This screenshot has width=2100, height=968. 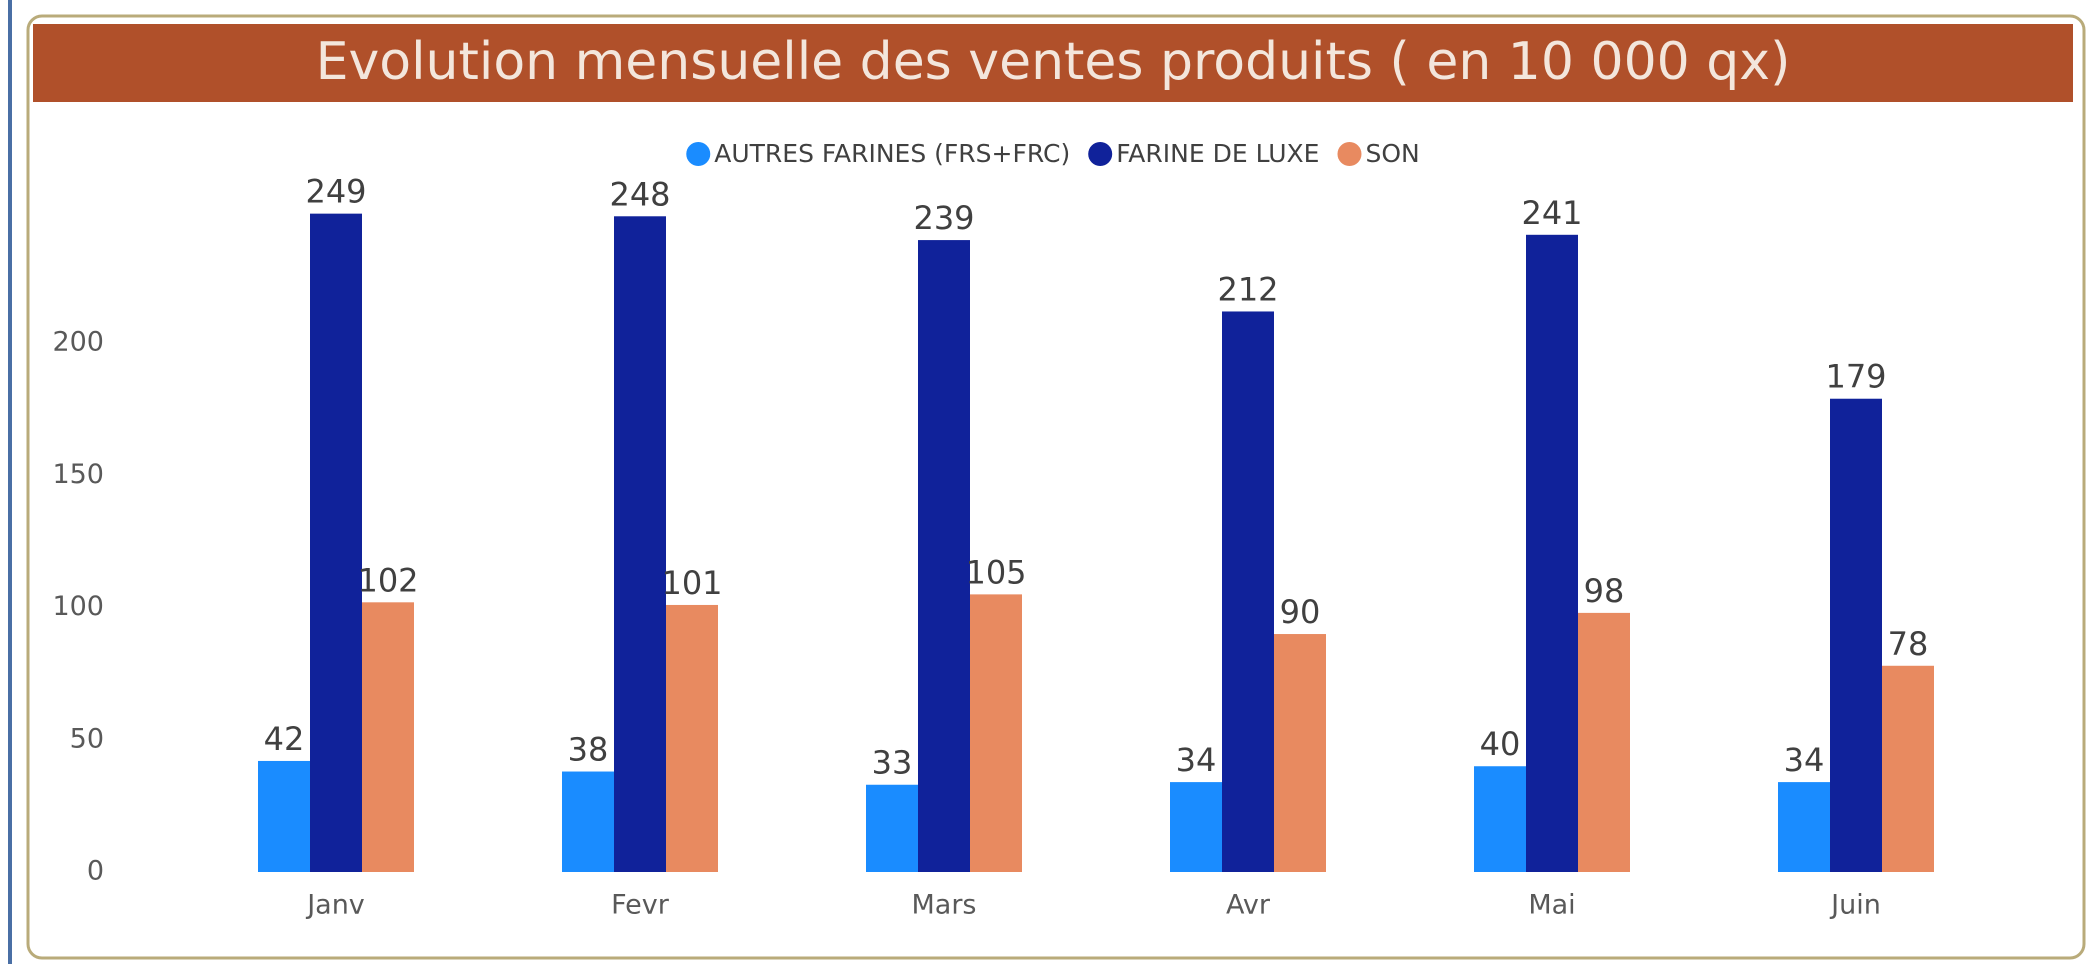 I want to click on data-label: 90, so click(x=1300, y=612).